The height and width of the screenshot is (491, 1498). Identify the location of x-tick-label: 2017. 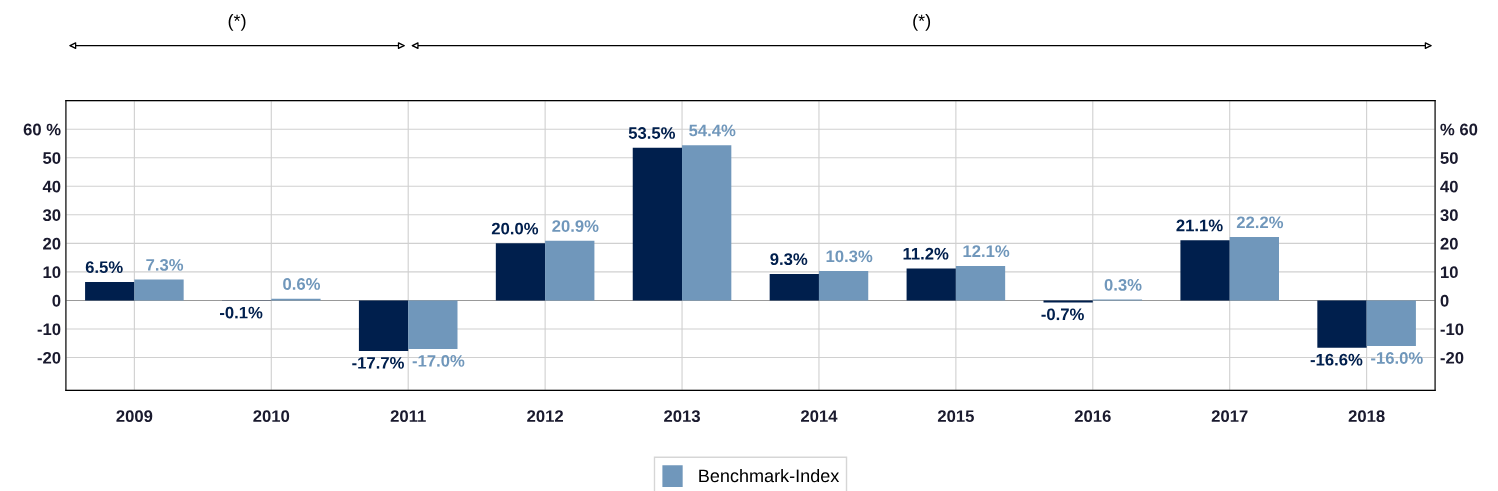
(1229, 416).